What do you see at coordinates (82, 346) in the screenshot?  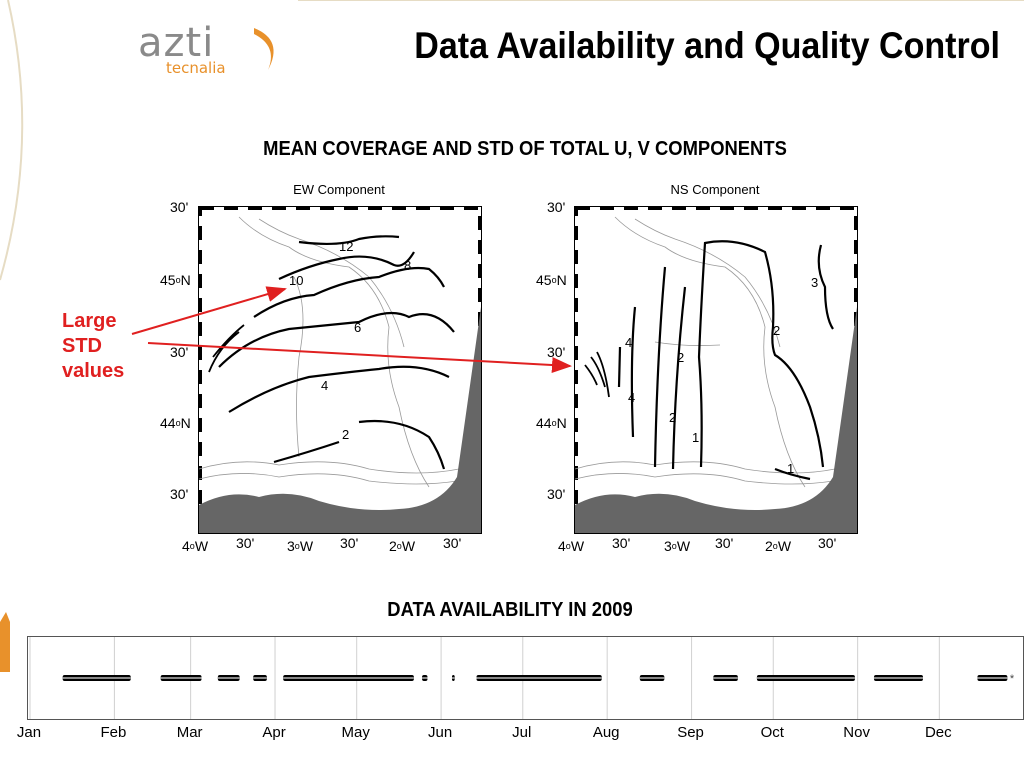 I see `annotation-line: STD` at bounding box center [82, 346].